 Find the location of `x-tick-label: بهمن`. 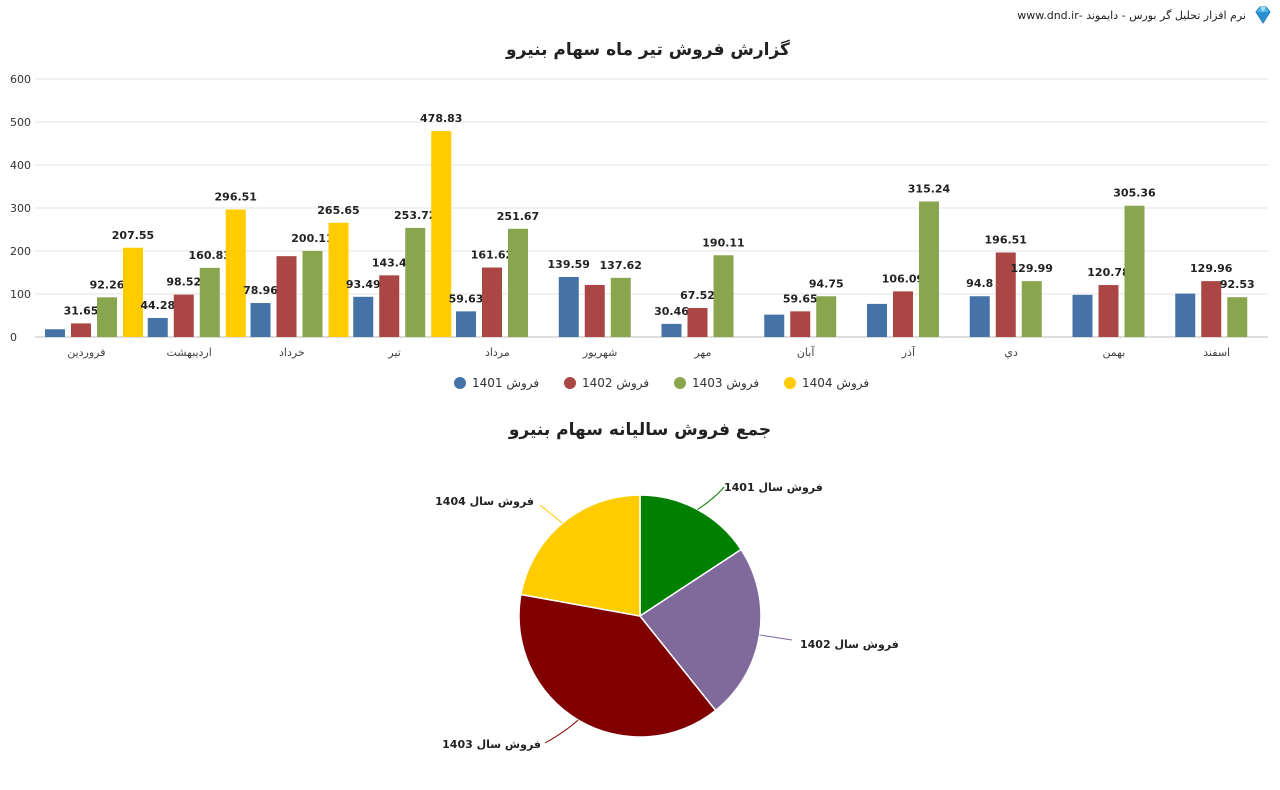

x-tick-label: بهمن is located at coordinates (1113, 352).